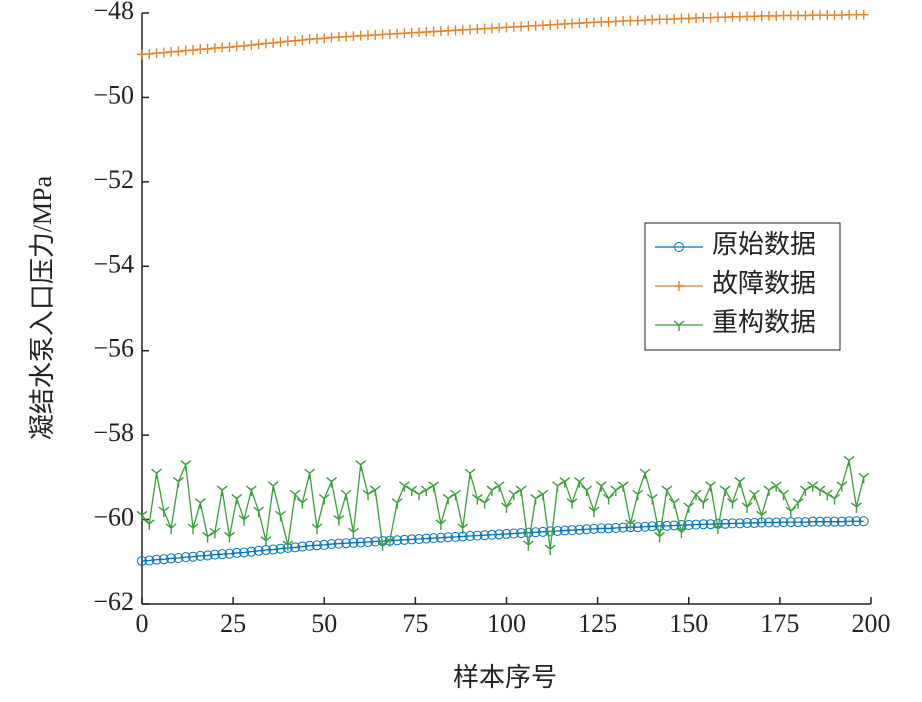  What do you see at coordinates (233, 623) in the screenshot?
I see `x-tick-label: 25` at bounding box center [233, 623].